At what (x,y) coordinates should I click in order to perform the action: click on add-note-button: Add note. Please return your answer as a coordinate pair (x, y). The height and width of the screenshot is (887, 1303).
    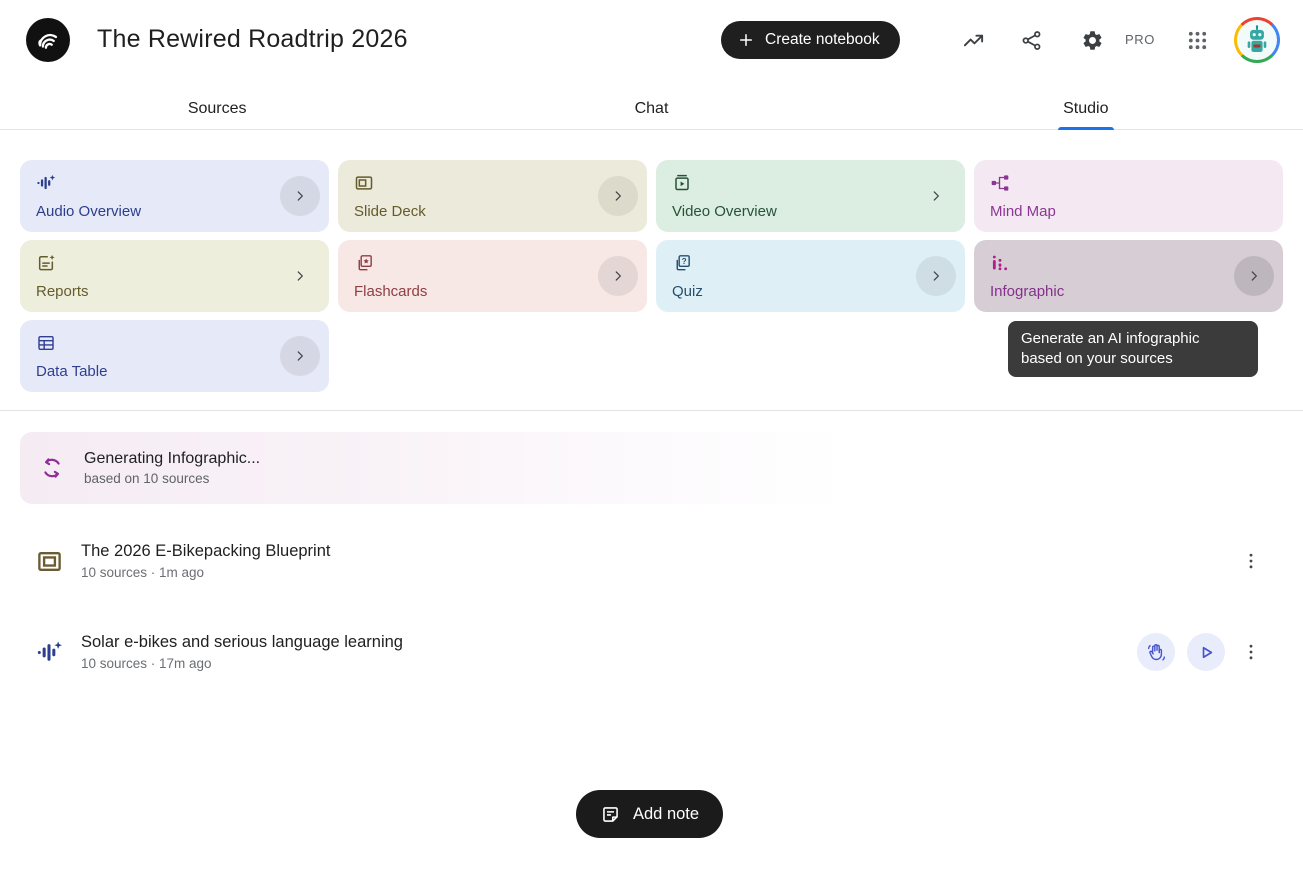
    Looking at the image, I should click on (650, 814).